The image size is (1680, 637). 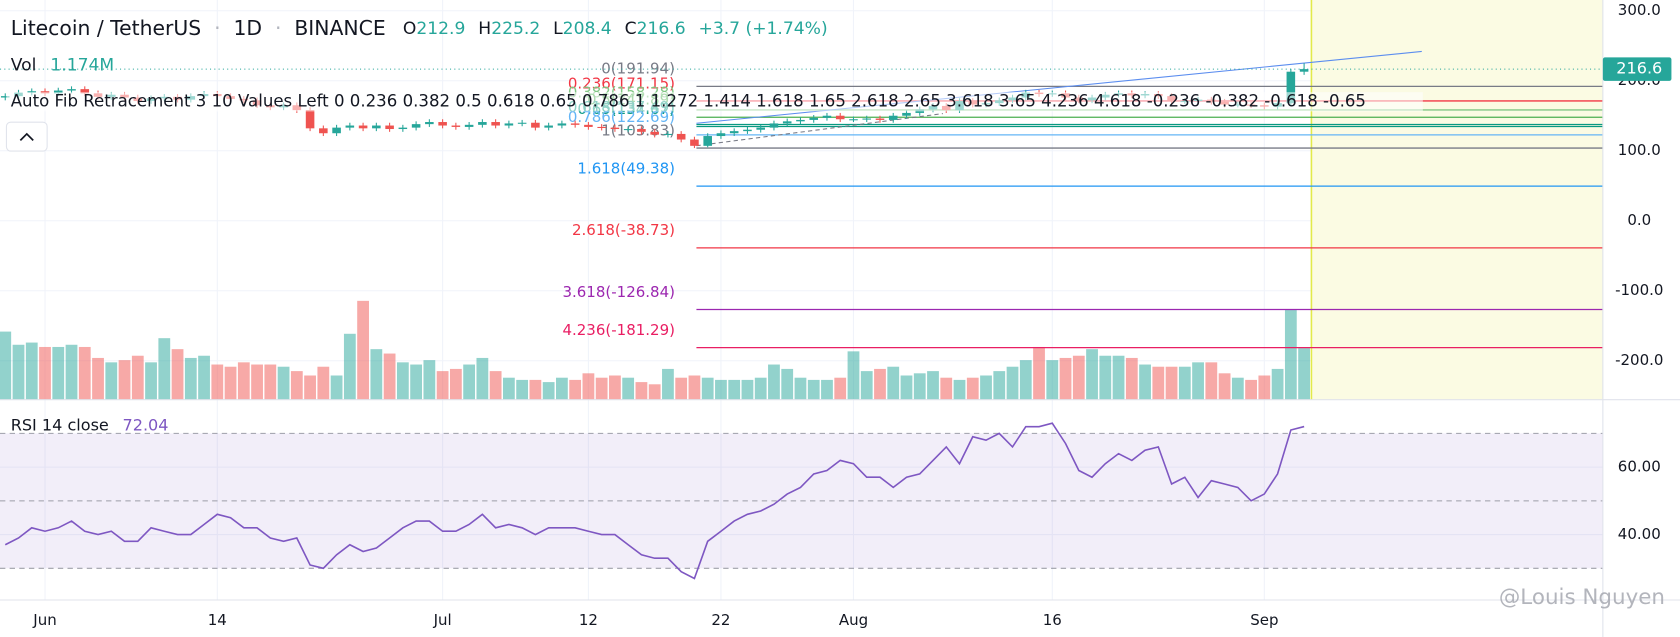 I want to click on rsi-title: RSI 14 close, so click(x=60, y=424).